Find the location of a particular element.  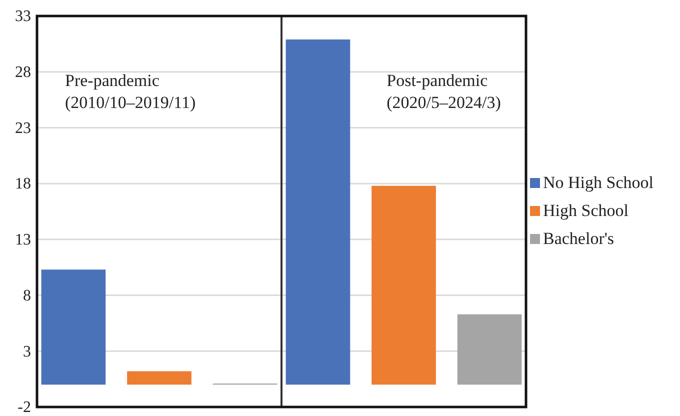

y-tick-label: 13 is located at coordinates (23, 240).